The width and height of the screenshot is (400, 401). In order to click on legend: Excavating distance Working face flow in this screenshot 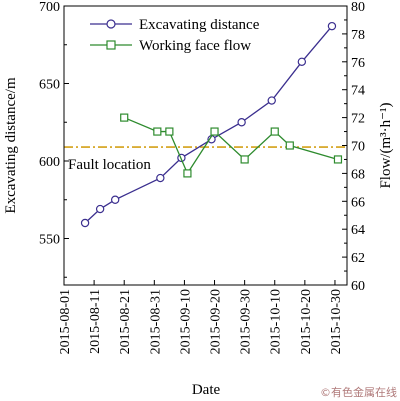, I will do `click(175, 35)`.